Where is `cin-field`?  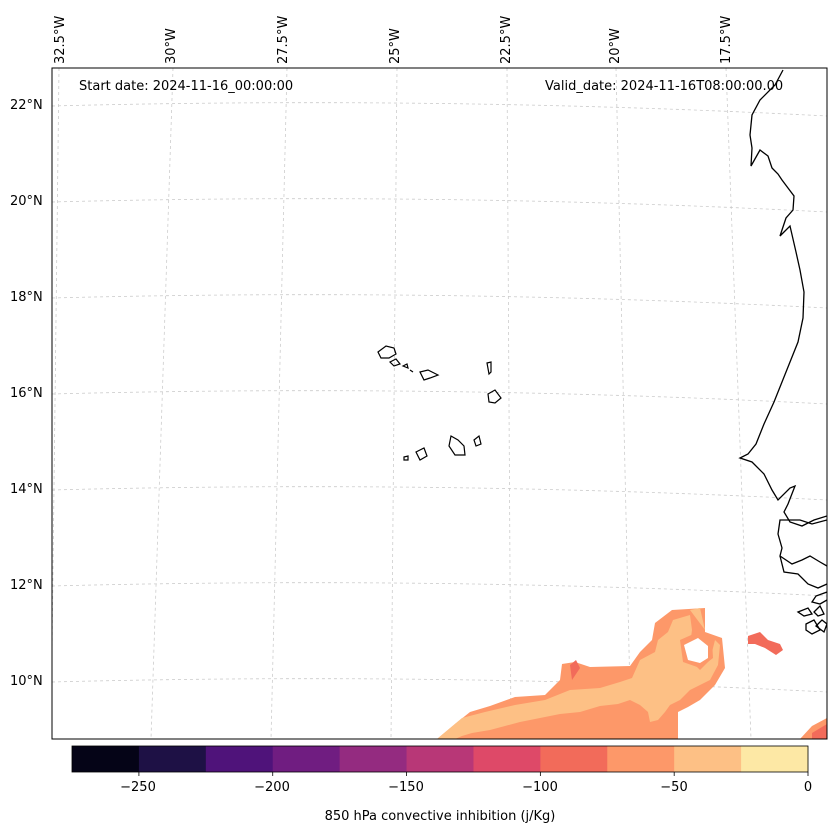 cin-field is located at coordinates (632, 673).